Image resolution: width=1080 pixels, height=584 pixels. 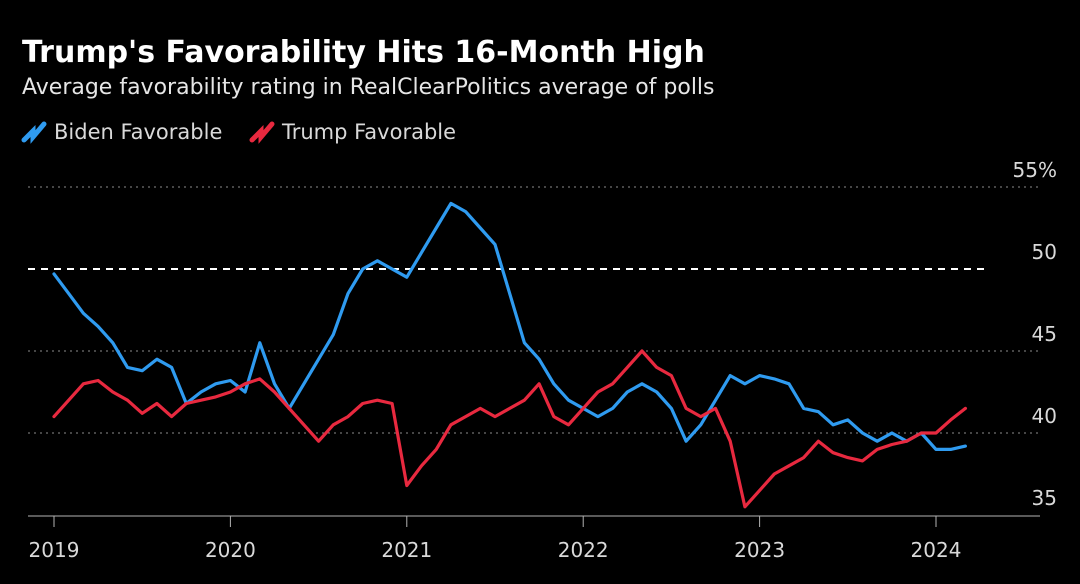 I want to click on legend: Biden Favorable Trump Favorable, so click(x=238, y=132).